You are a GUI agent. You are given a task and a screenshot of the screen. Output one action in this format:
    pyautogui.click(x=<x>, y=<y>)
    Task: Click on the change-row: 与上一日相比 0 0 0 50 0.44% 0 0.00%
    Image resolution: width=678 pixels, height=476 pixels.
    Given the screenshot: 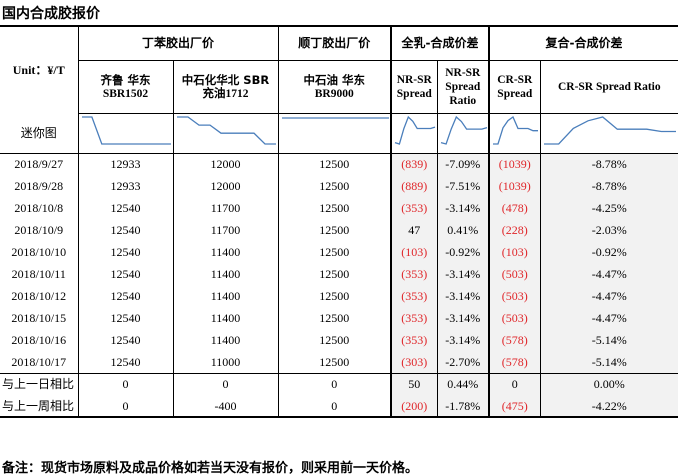 What is the action you would take?
    pyautogui.click(x=339, y=383)
    